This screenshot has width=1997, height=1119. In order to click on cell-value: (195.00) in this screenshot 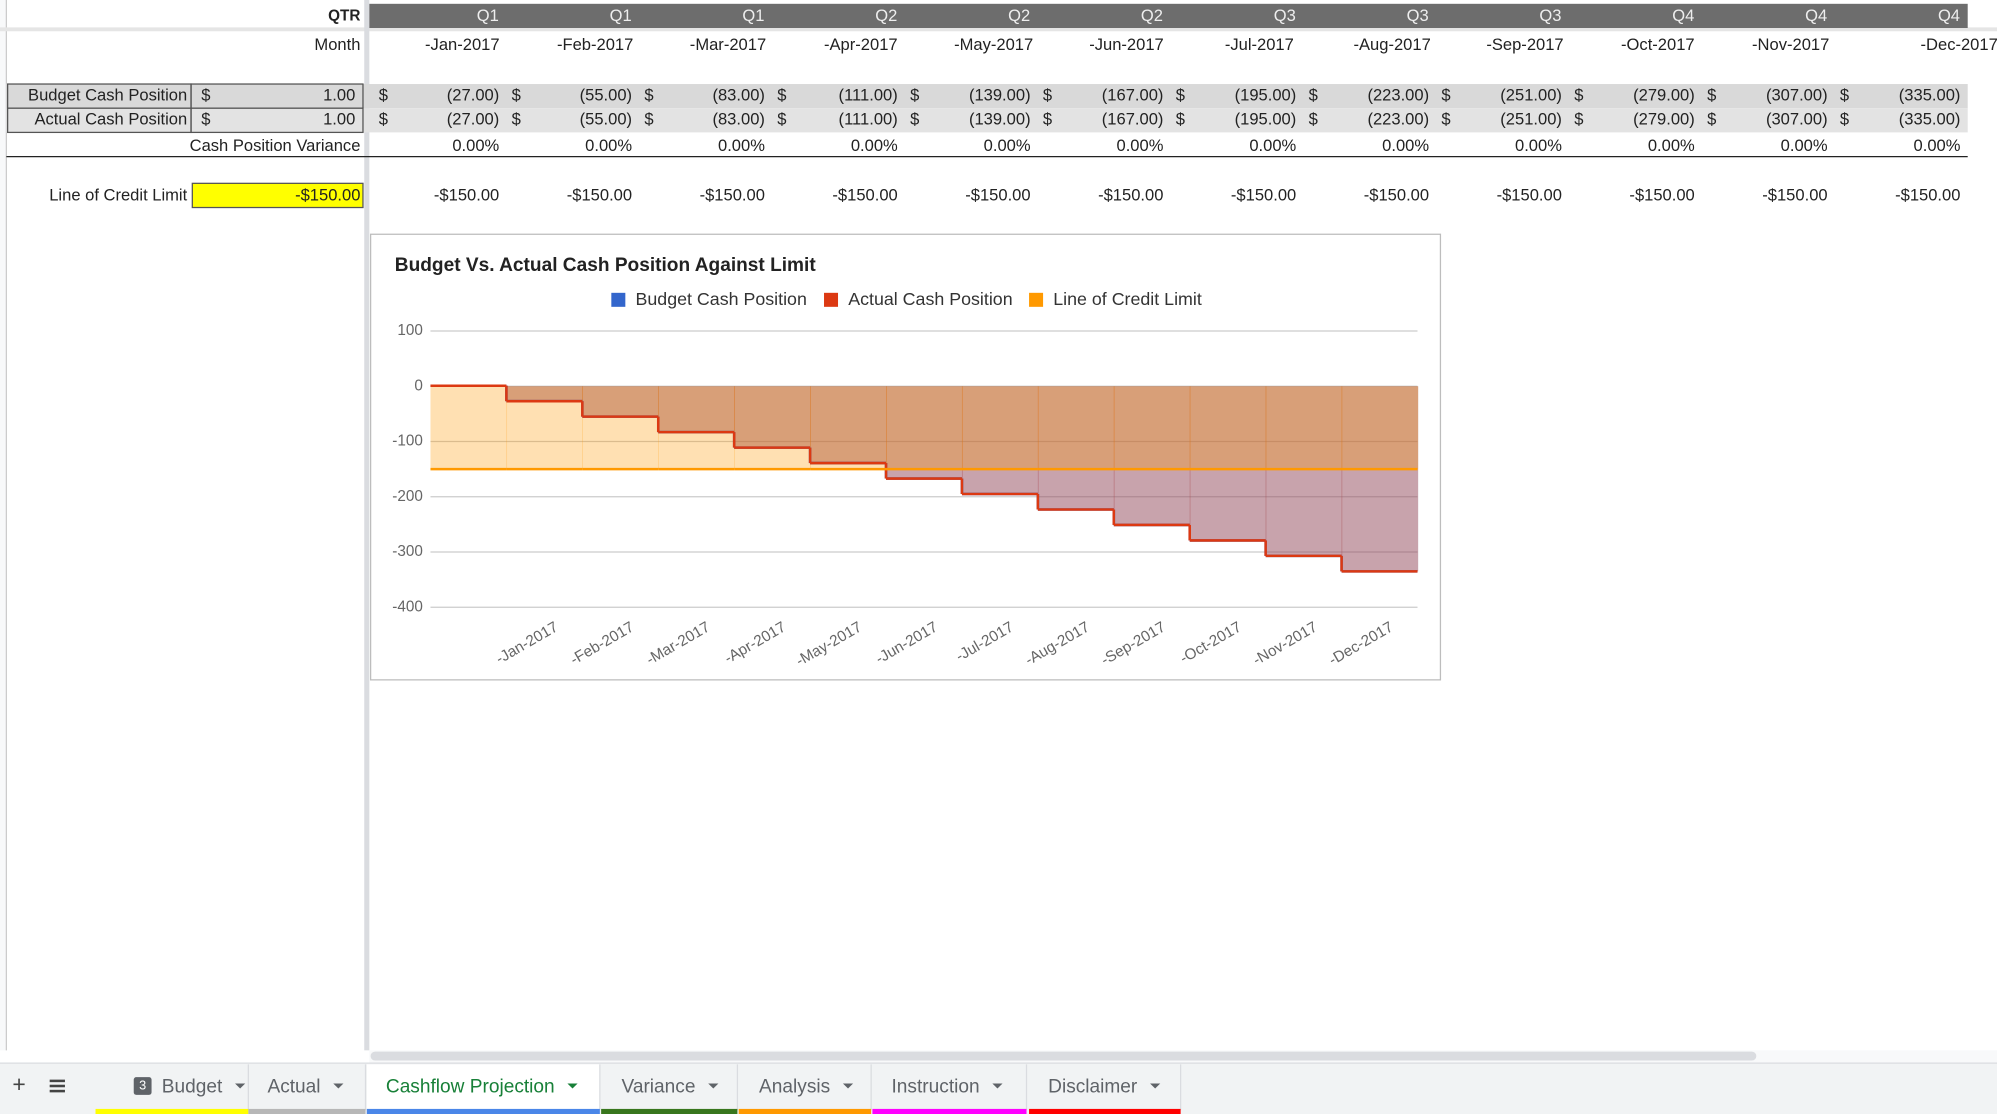, I will do `click(1266, 119)`.